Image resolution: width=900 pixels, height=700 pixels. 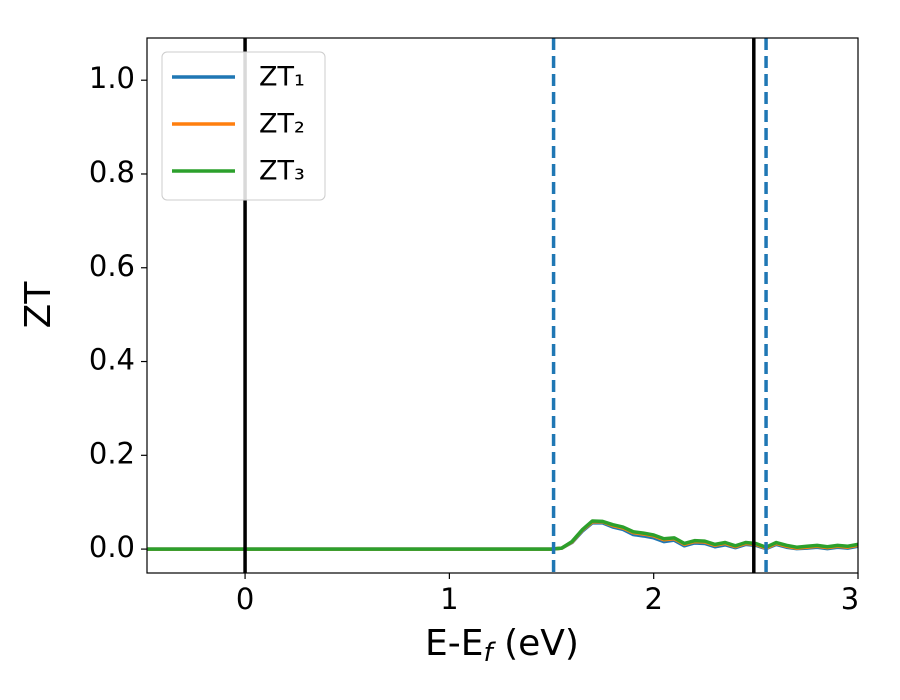 I want to click on x-tick-label: 3, so click(x=850, y=599).